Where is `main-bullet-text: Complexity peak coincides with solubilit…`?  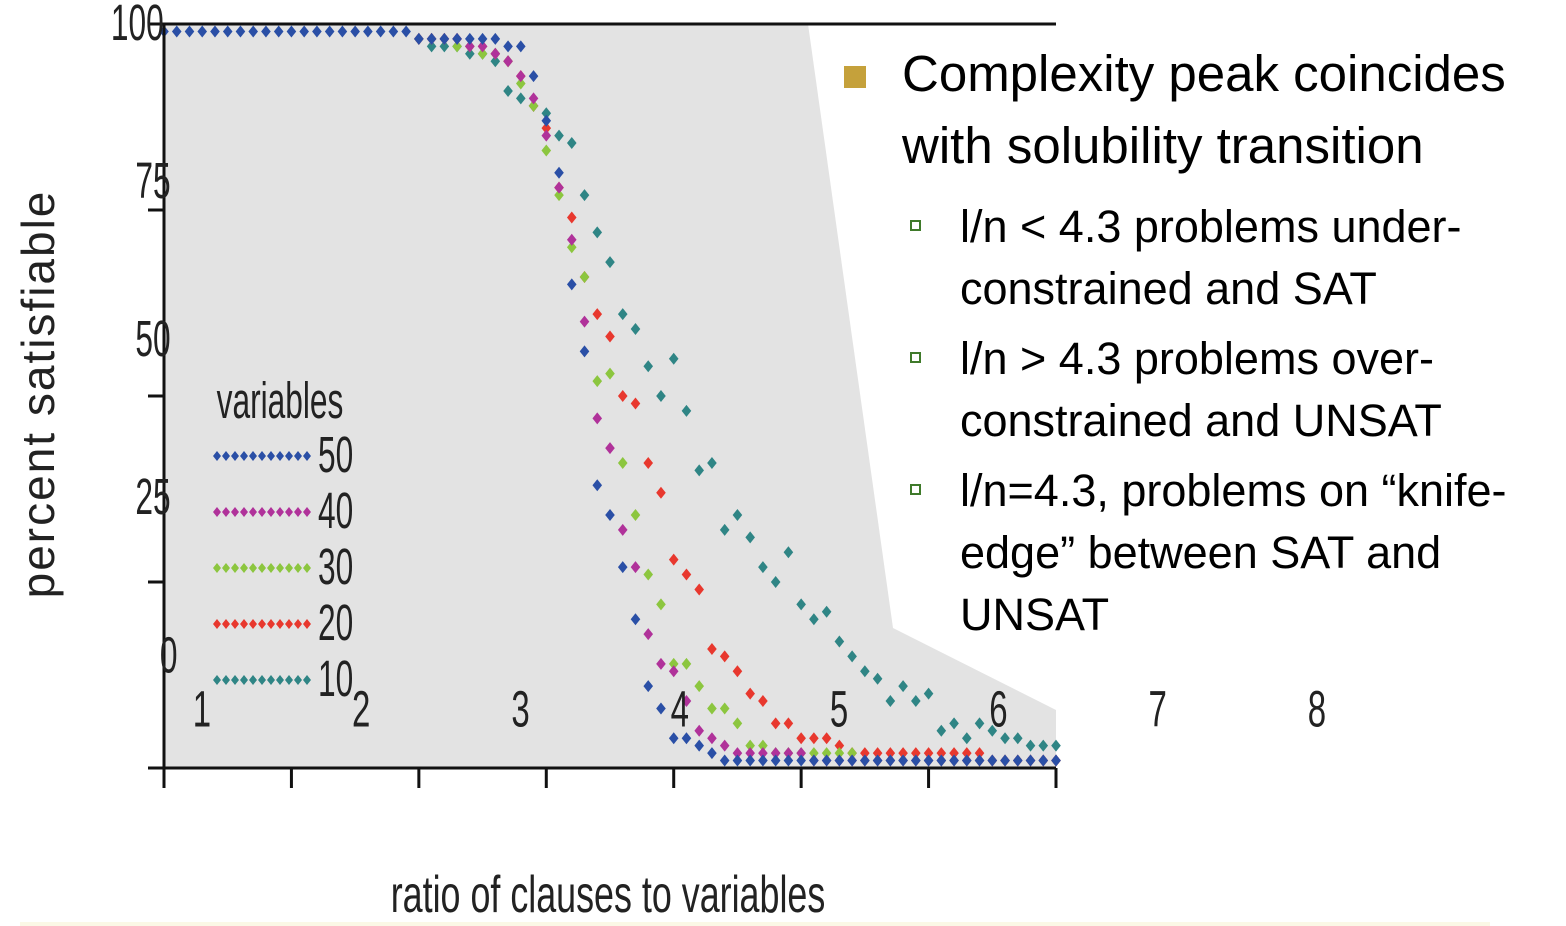
main-bullet-text: Complexity peak coincides with solubilit… is located at coordinates (1204, 109).